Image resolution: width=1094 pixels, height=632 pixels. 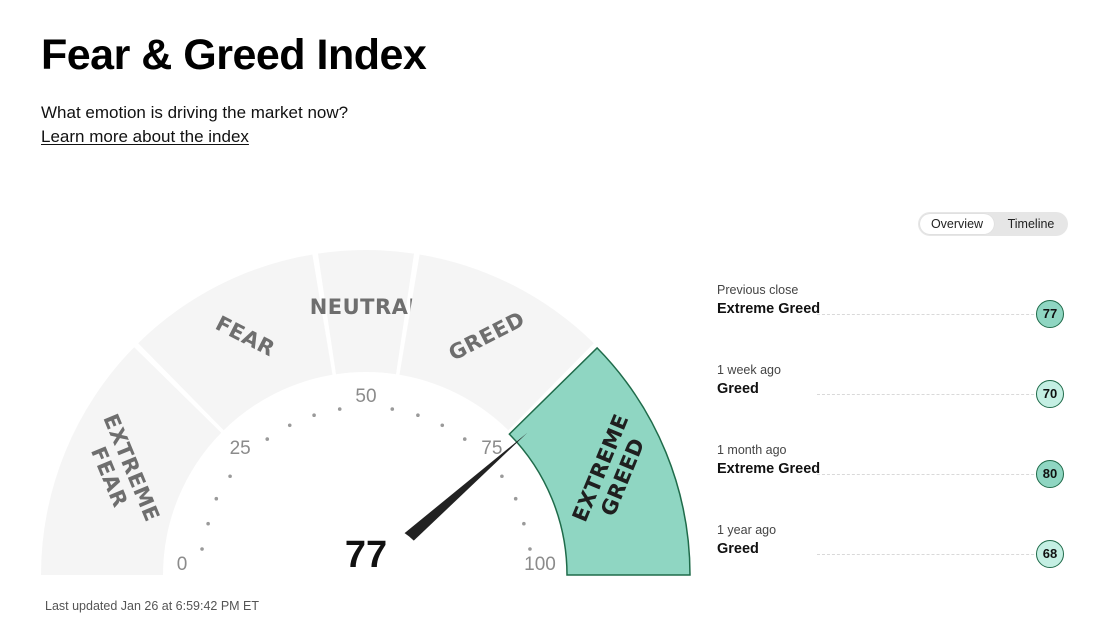 I want to click on history-value-badge: 68, so click(x=1050, y=554).